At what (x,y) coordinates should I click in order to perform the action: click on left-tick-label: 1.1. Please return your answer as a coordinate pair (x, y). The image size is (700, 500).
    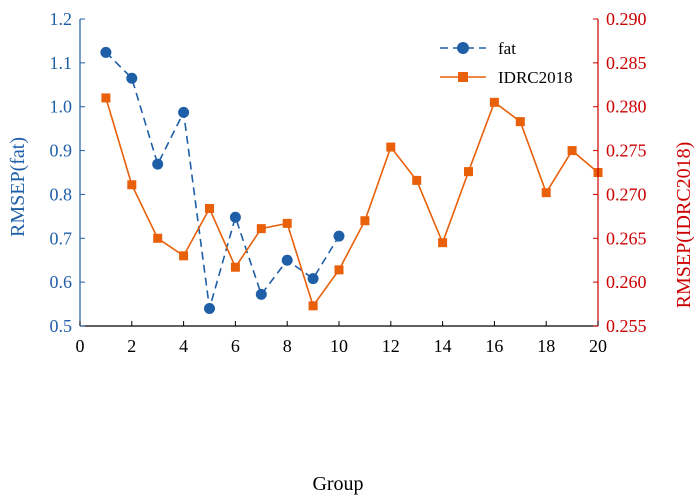
    Looking at the image, I should click on (61, 63).